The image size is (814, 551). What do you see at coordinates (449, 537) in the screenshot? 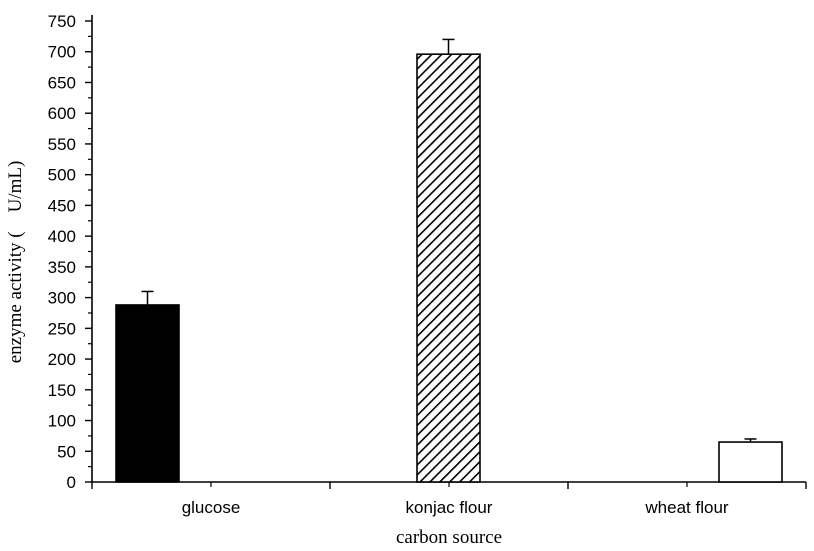
I see `x-axis-title: carbon source` at bounding box center [449, 537].